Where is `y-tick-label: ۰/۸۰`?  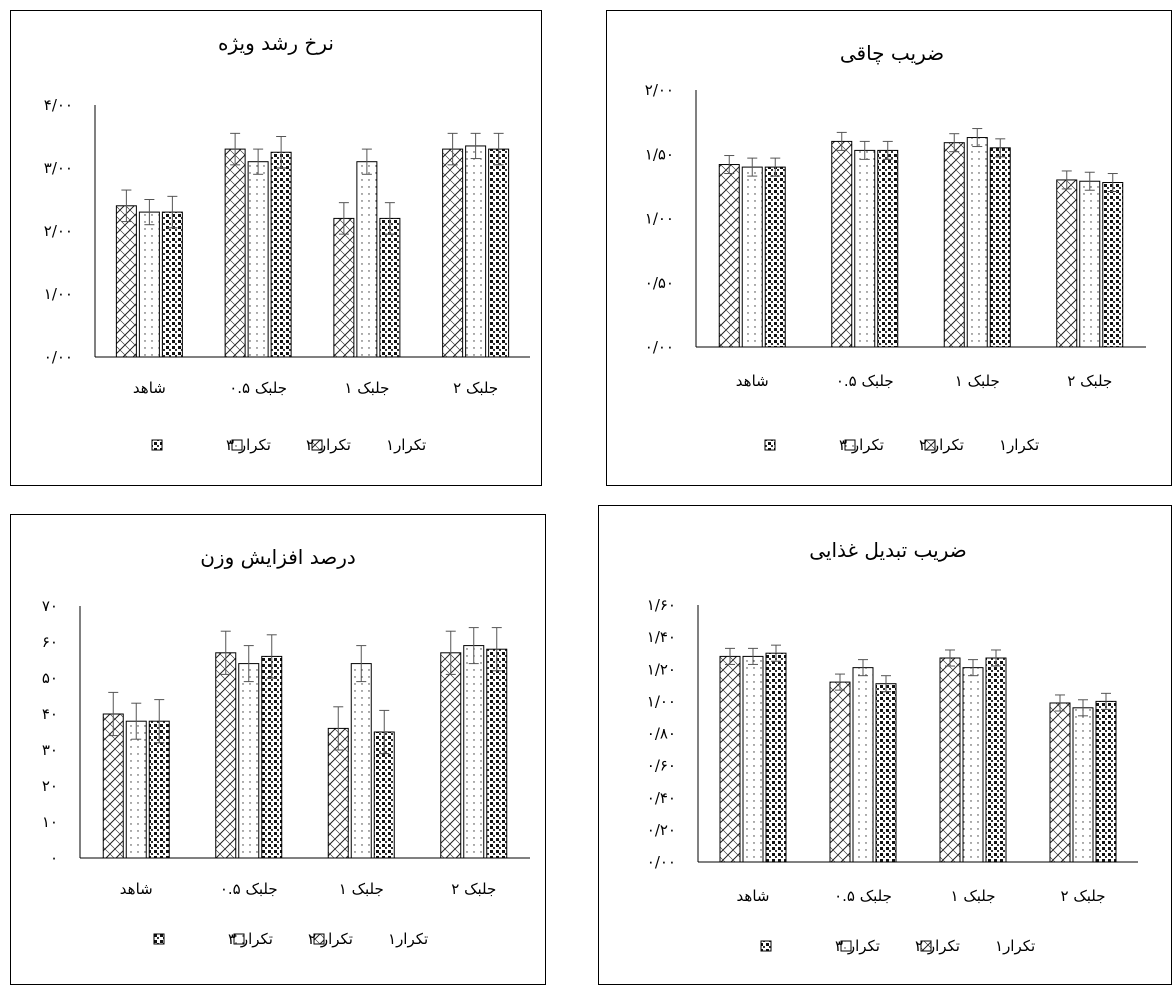
y-tick-label: ۰/۸۰ is located at coordinates (661, 734).